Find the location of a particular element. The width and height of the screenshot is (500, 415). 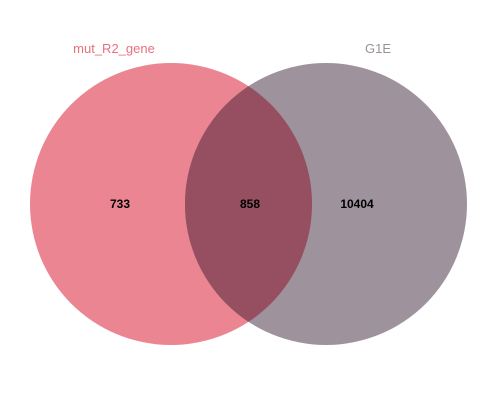

count-overlap: 858 is located at coordinates (250, 204).